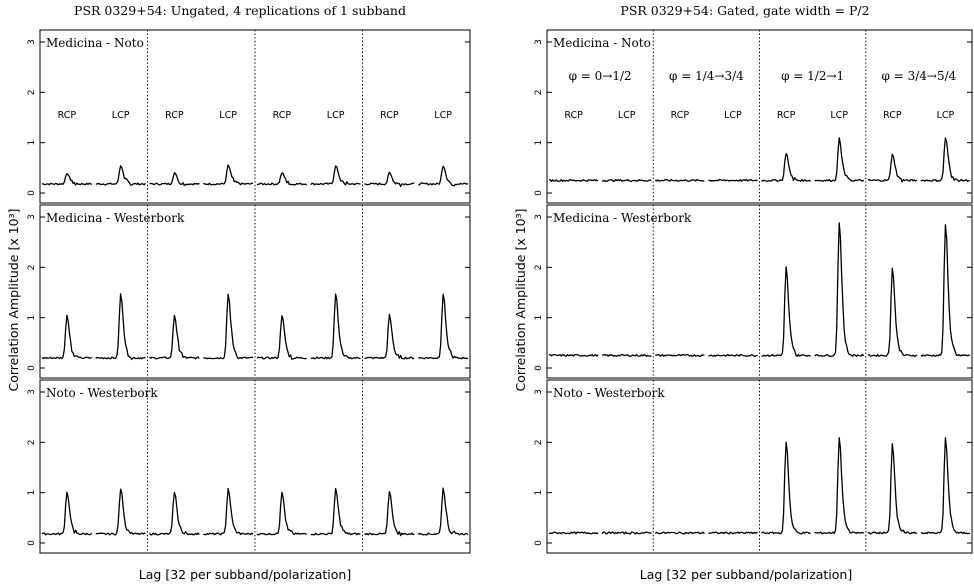  What do you see at coordinates (812, 76) in the screenshot?
I see `phase-label: φ = 1/2→1` at bounding box center [812, 76].